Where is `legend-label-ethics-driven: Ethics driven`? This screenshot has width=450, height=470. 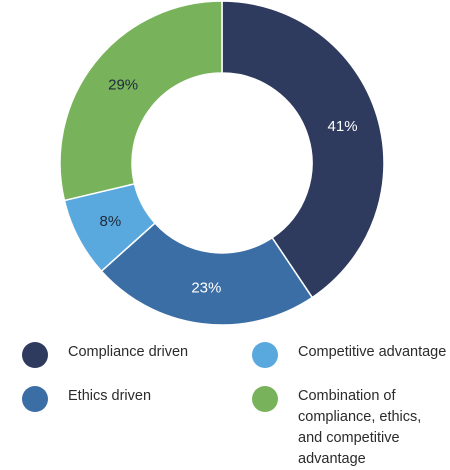 legend-label-ethics-driven: Ethics driven is located at coordinates (110, 396).